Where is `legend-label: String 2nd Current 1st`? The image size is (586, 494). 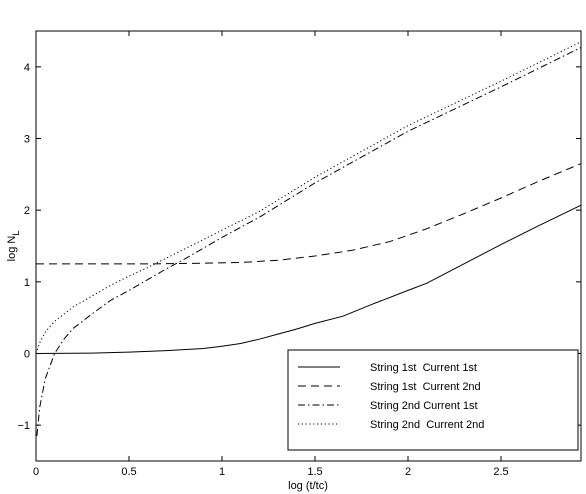 legend-label: String 2nd Current 1st is located at coordinates (424, 406).